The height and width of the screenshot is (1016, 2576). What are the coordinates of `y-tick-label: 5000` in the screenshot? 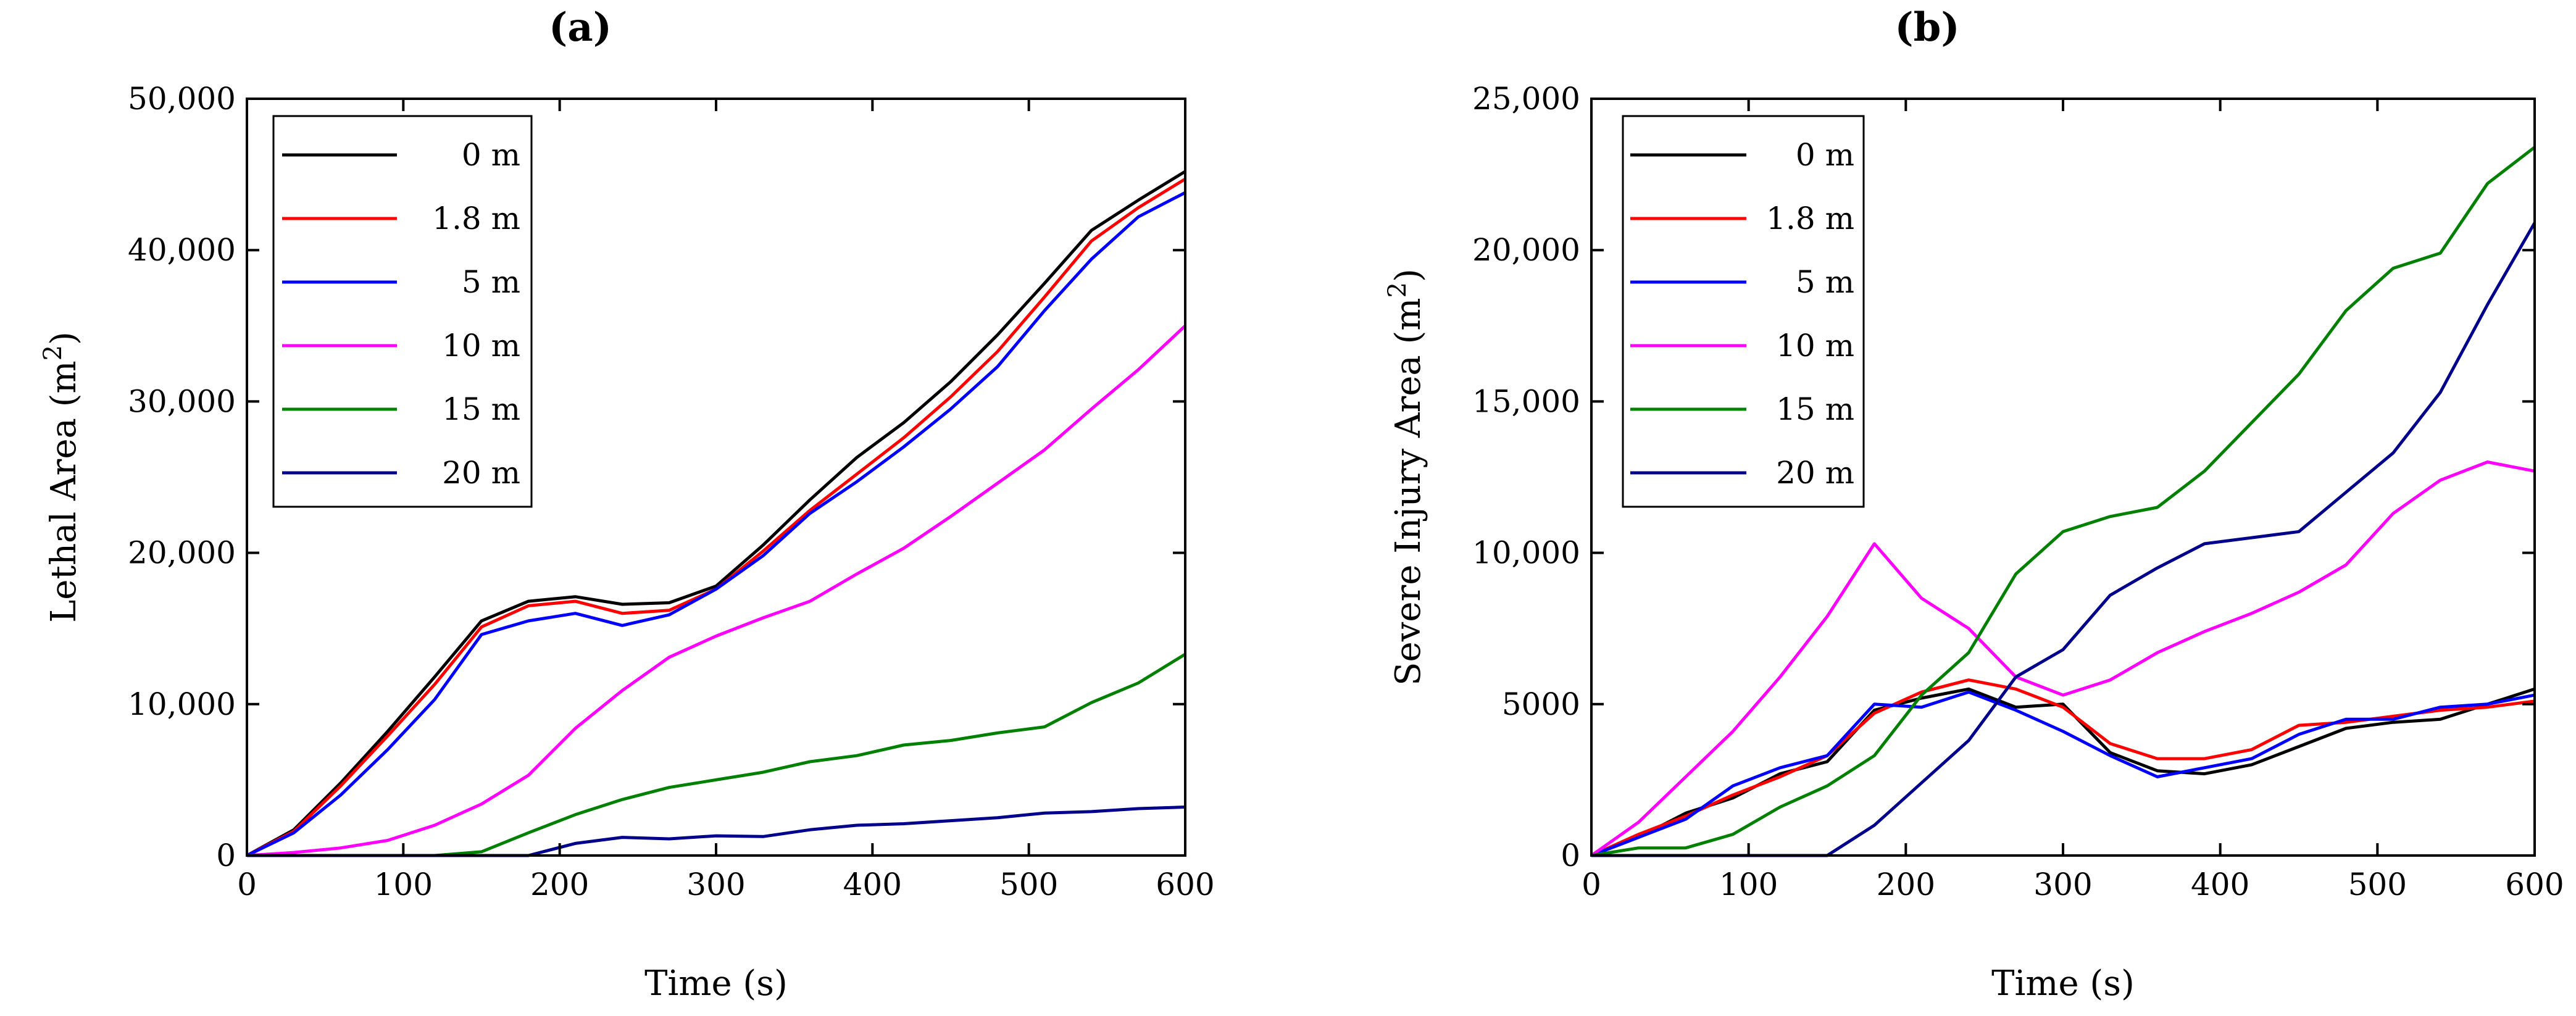 It's located at (1541, 704).